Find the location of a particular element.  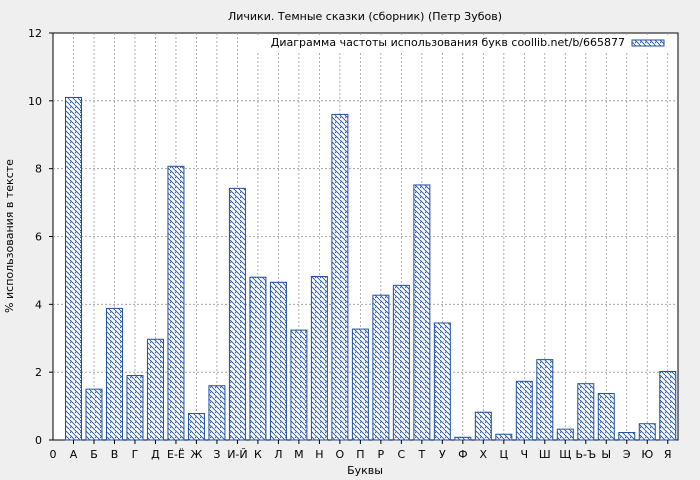

x-tick-label: Ц is located at coordinates (504, 454).